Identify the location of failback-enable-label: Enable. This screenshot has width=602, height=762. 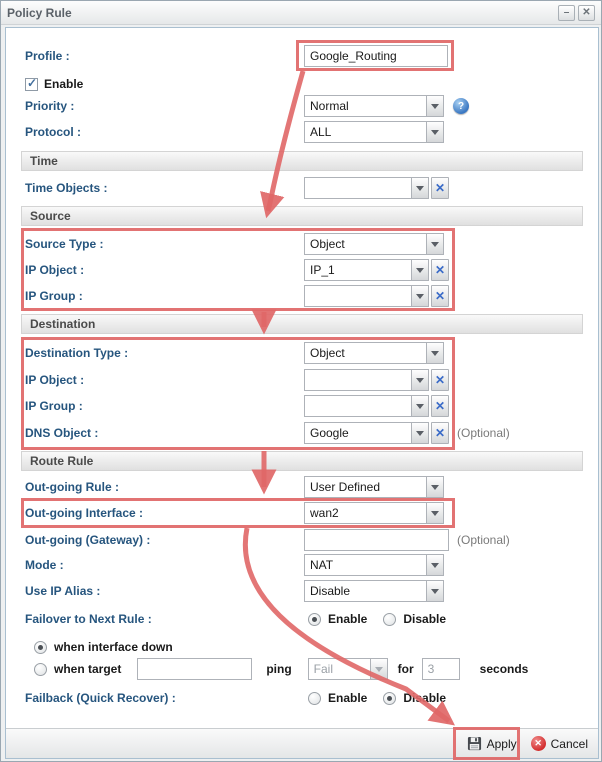
(348, 698).